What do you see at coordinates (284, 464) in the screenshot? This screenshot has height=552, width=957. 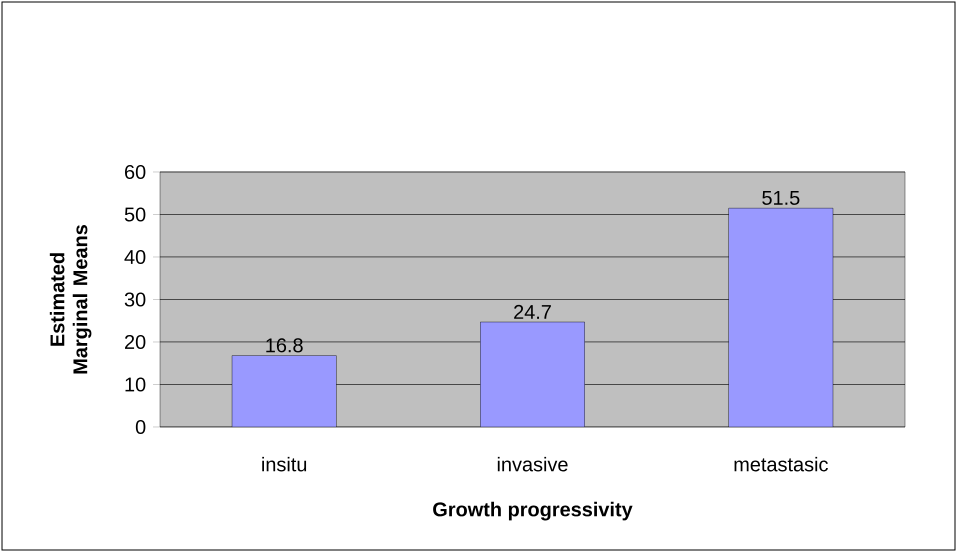 I see `x-tick-label: insitu` at bounding box center [284, 464].